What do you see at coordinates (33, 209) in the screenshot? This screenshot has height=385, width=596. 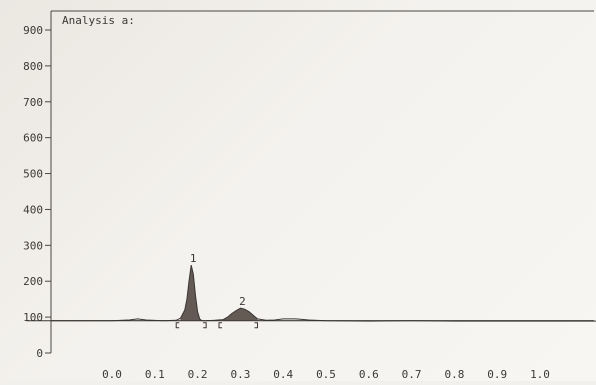 I see `y-tick-label: 400` at bounding box center [33, 209].